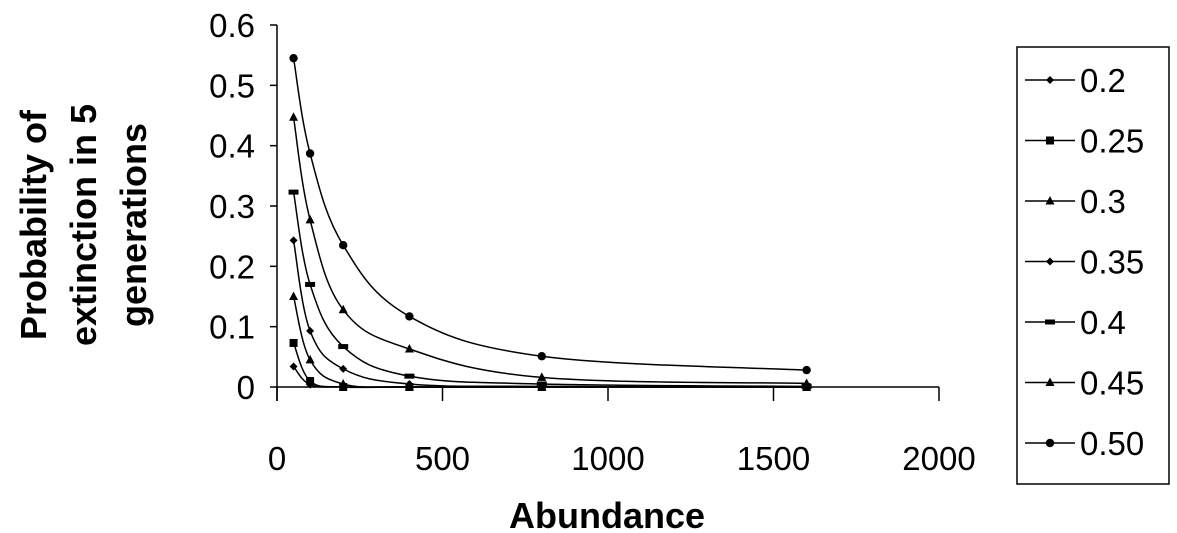  I want to click on legend: 0.2 0.25 0.3 0.35 0.4 0.45 0.50, so click(1093, 265).